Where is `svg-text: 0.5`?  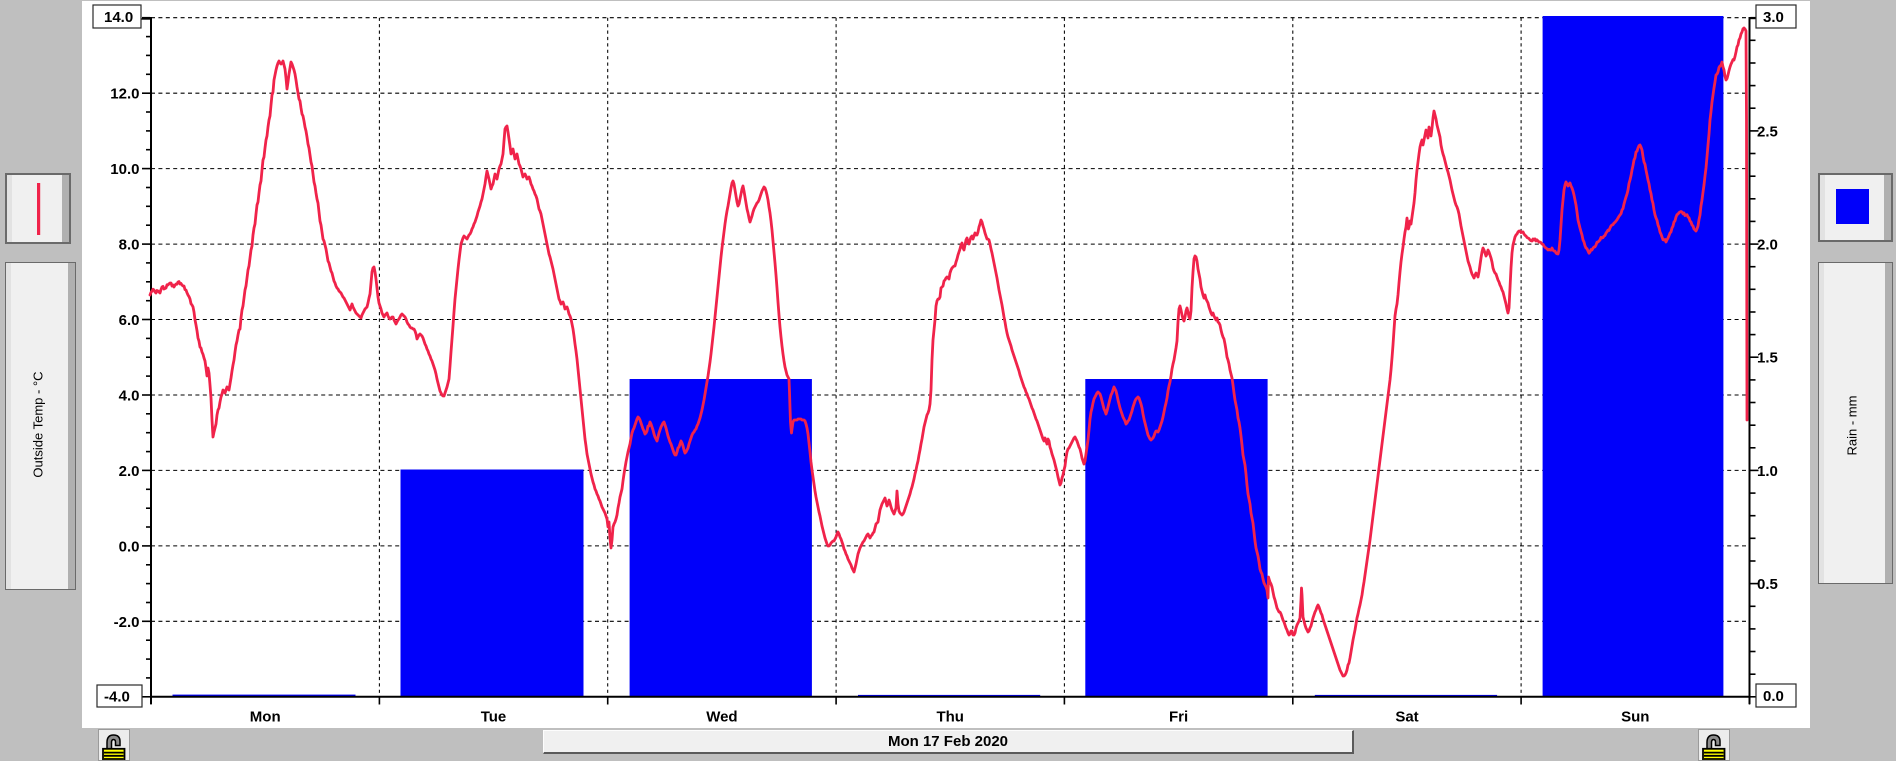 svg-text: 0.5 is located at coordinates (1767, 584).